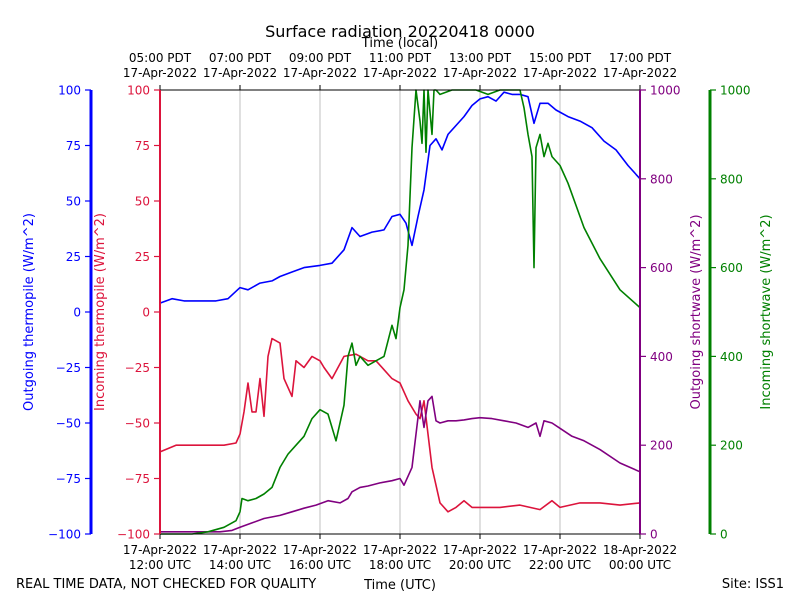 The height and width of the screenshot is (600, 800). I want to click on y-tick-label-outgoing_shortwave: 0, so click(654, 535).